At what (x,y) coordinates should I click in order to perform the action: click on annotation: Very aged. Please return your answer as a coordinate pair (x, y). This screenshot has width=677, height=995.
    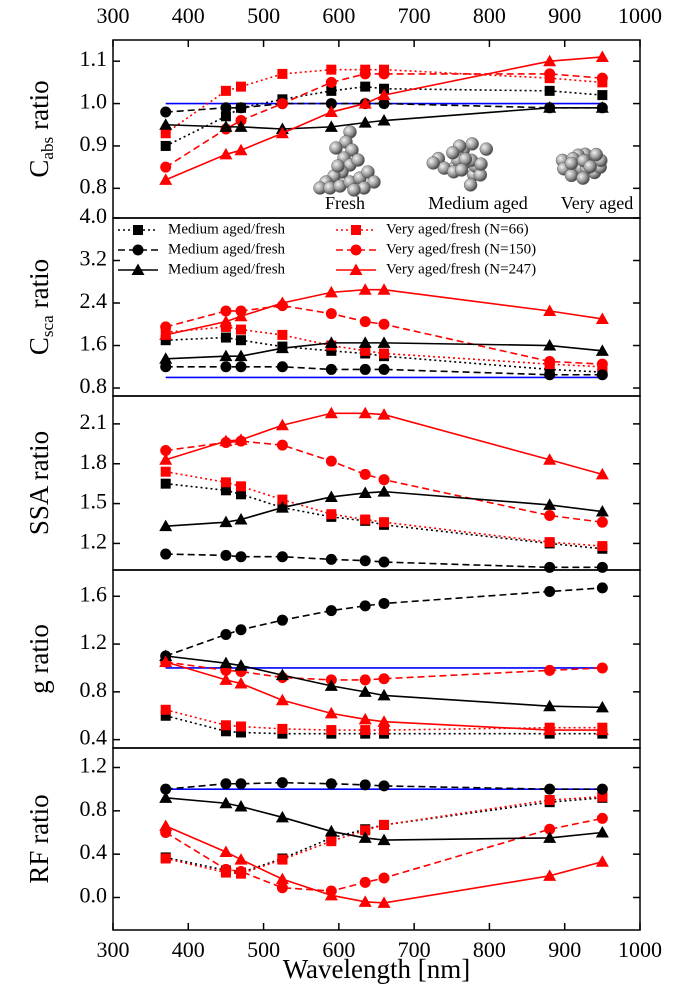
    Looking at the image, I should click on (597, 203).